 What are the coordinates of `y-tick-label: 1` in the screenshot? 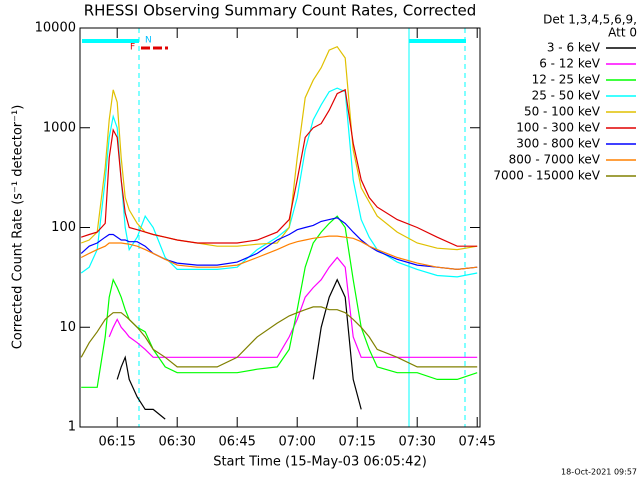 It's located at (72, 427).